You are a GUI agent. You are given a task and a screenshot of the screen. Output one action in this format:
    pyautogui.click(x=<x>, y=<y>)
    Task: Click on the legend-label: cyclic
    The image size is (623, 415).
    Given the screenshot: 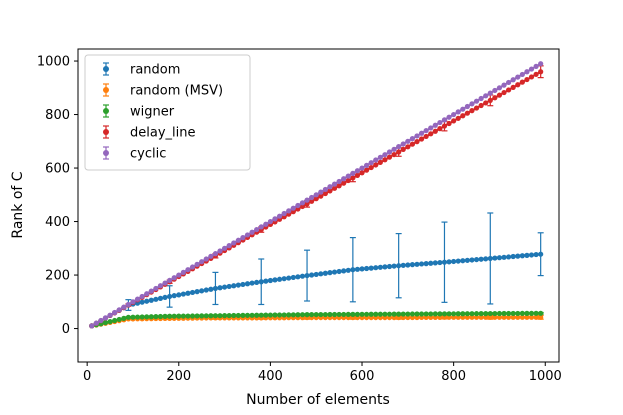 What is the action you would take?
    pyautogui.click(x=148, y=154)
    